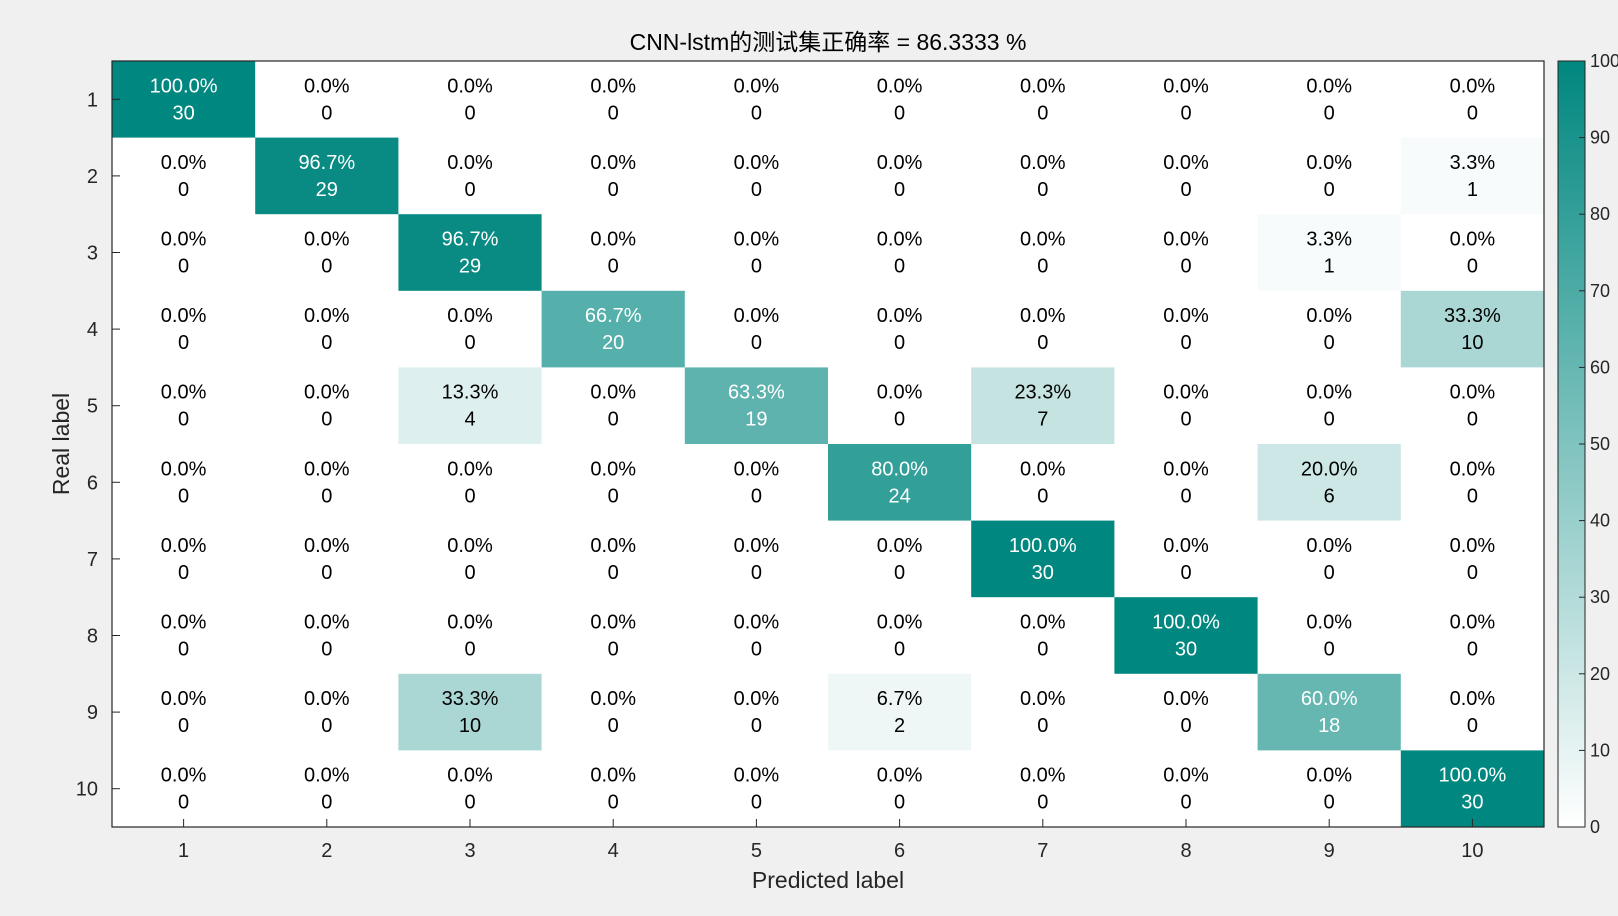 Image resolution: width=1618 pixels, height=916 pixels. What do you see at coordinates (1600, 521) in the screenshot?
I see `colorbar-tick-label: 40` at bounding box center [1600, 521].